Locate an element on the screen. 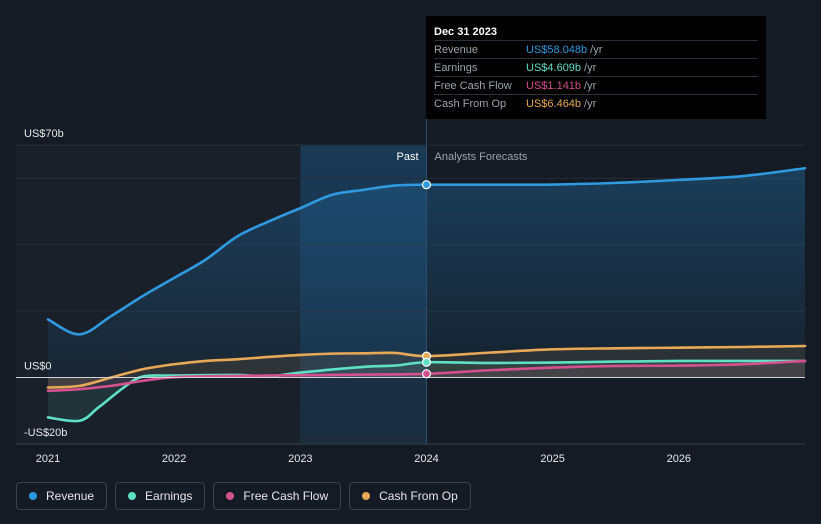 The image size is (821, 524). x-tick-label: 2023 is located at coordinates (300, 459).